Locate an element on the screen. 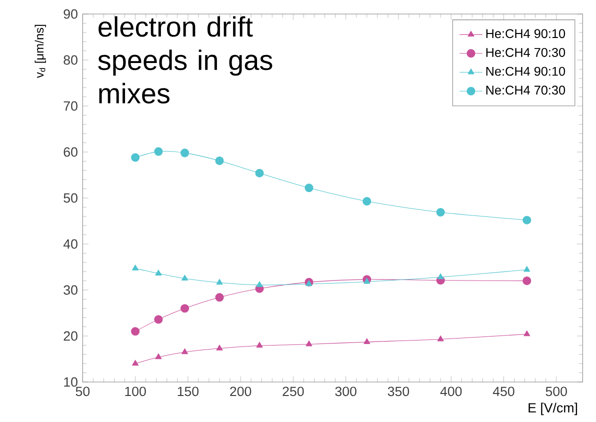 This screenshot has width=596, height=422. y-tick-label: 90 is located at coordinates (71, 14).